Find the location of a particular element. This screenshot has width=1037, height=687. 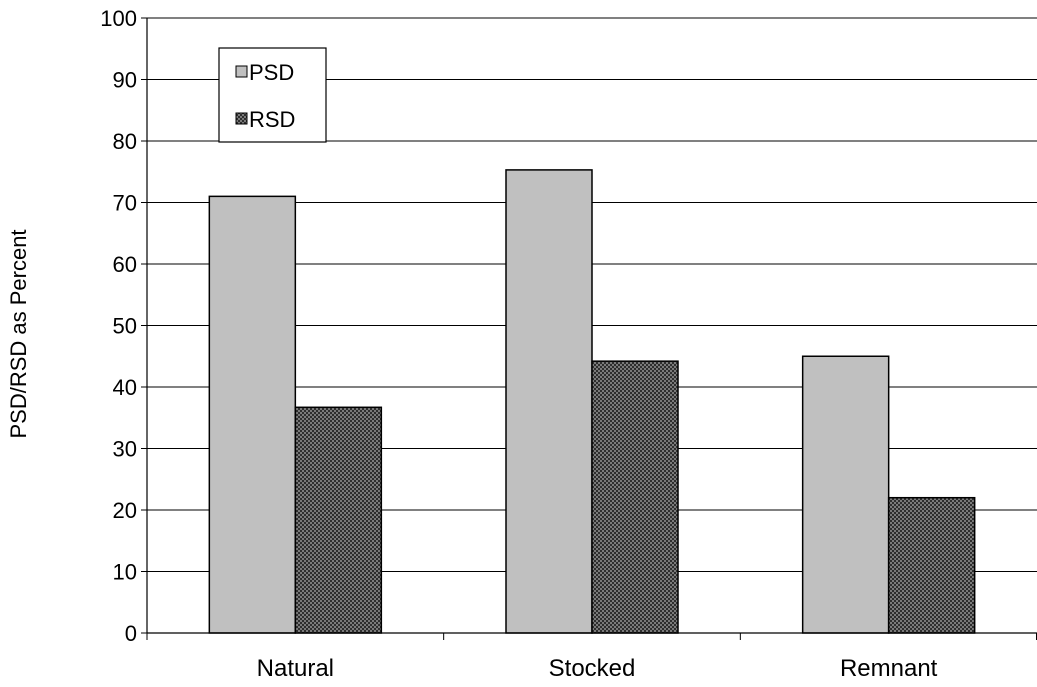

legend-swatch-psd is located at coordinates (241, 71).